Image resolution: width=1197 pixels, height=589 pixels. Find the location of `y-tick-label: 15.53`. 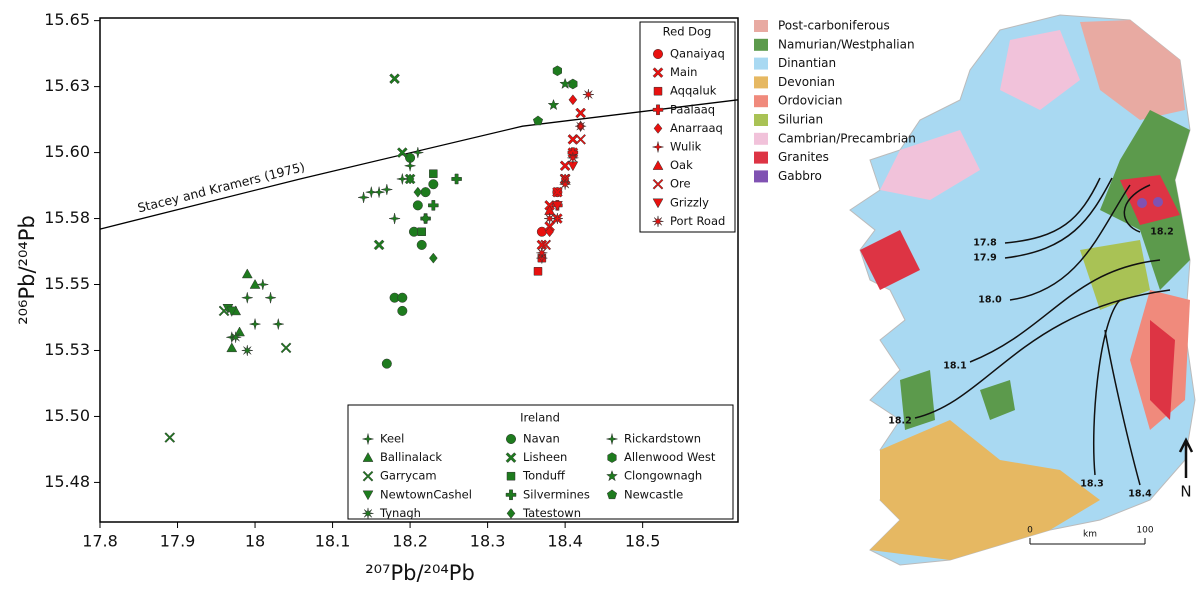

y-tick-label: 15.53 is located at coordinates (67, 349).